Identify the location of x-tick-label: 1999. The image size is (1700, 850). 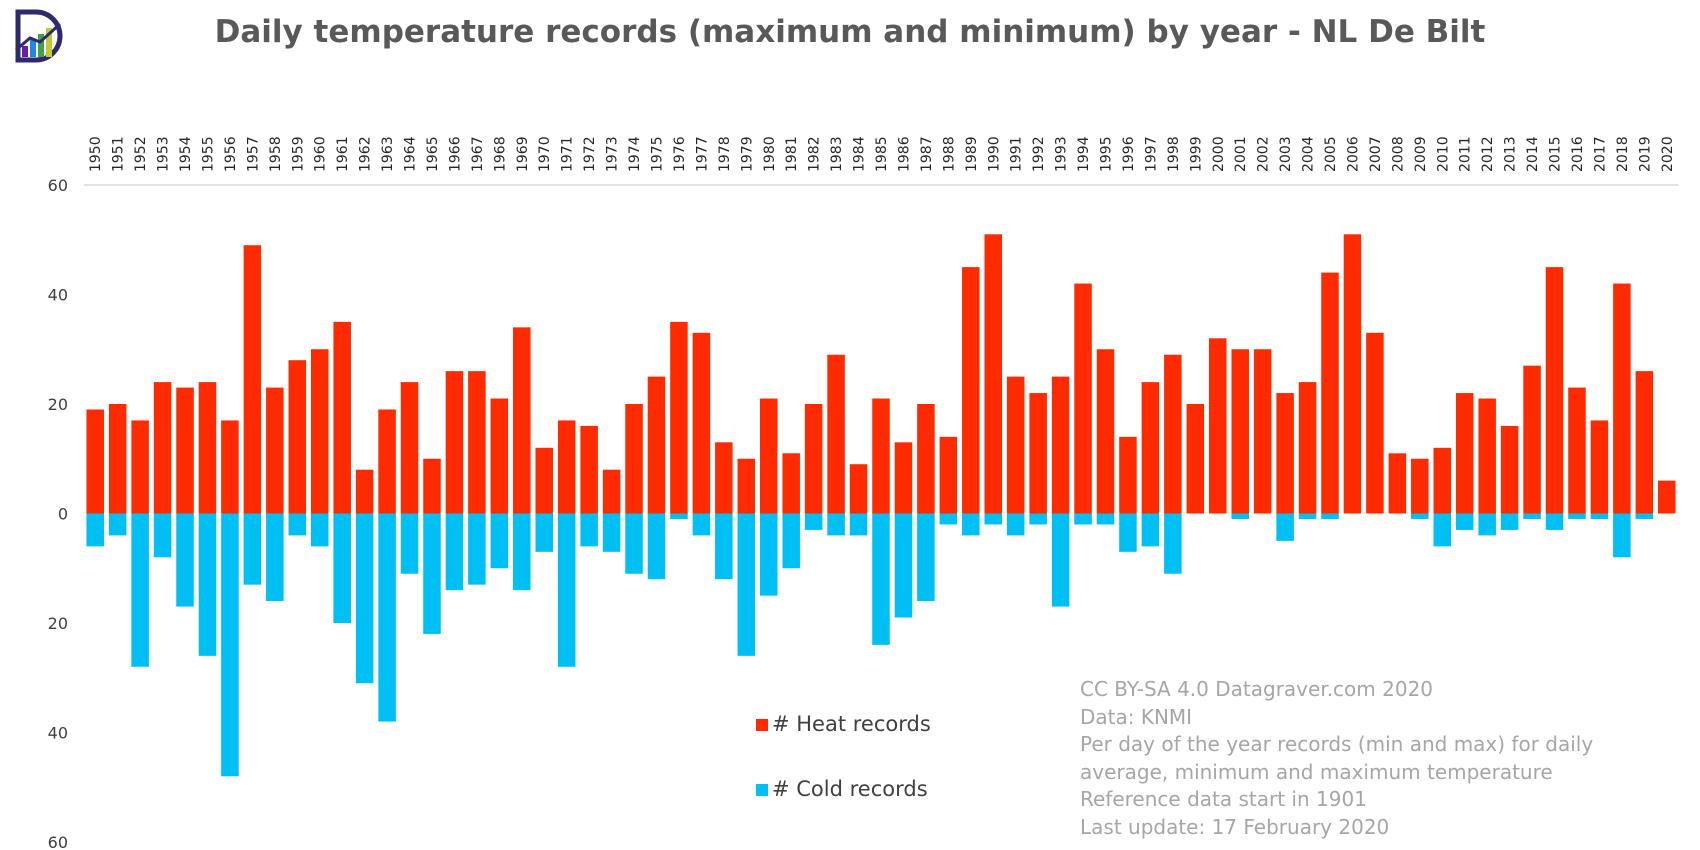
(1196, 154).